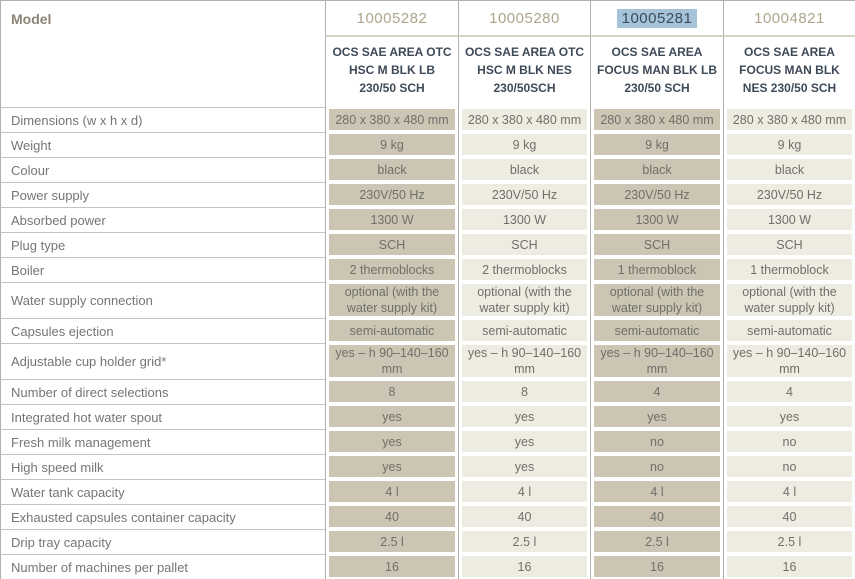 The image size is (855, 579). What do you see at coordinates (162, 244) in the screenshot?
I see `row-label: Plug type` at bounding box center [162, 244].